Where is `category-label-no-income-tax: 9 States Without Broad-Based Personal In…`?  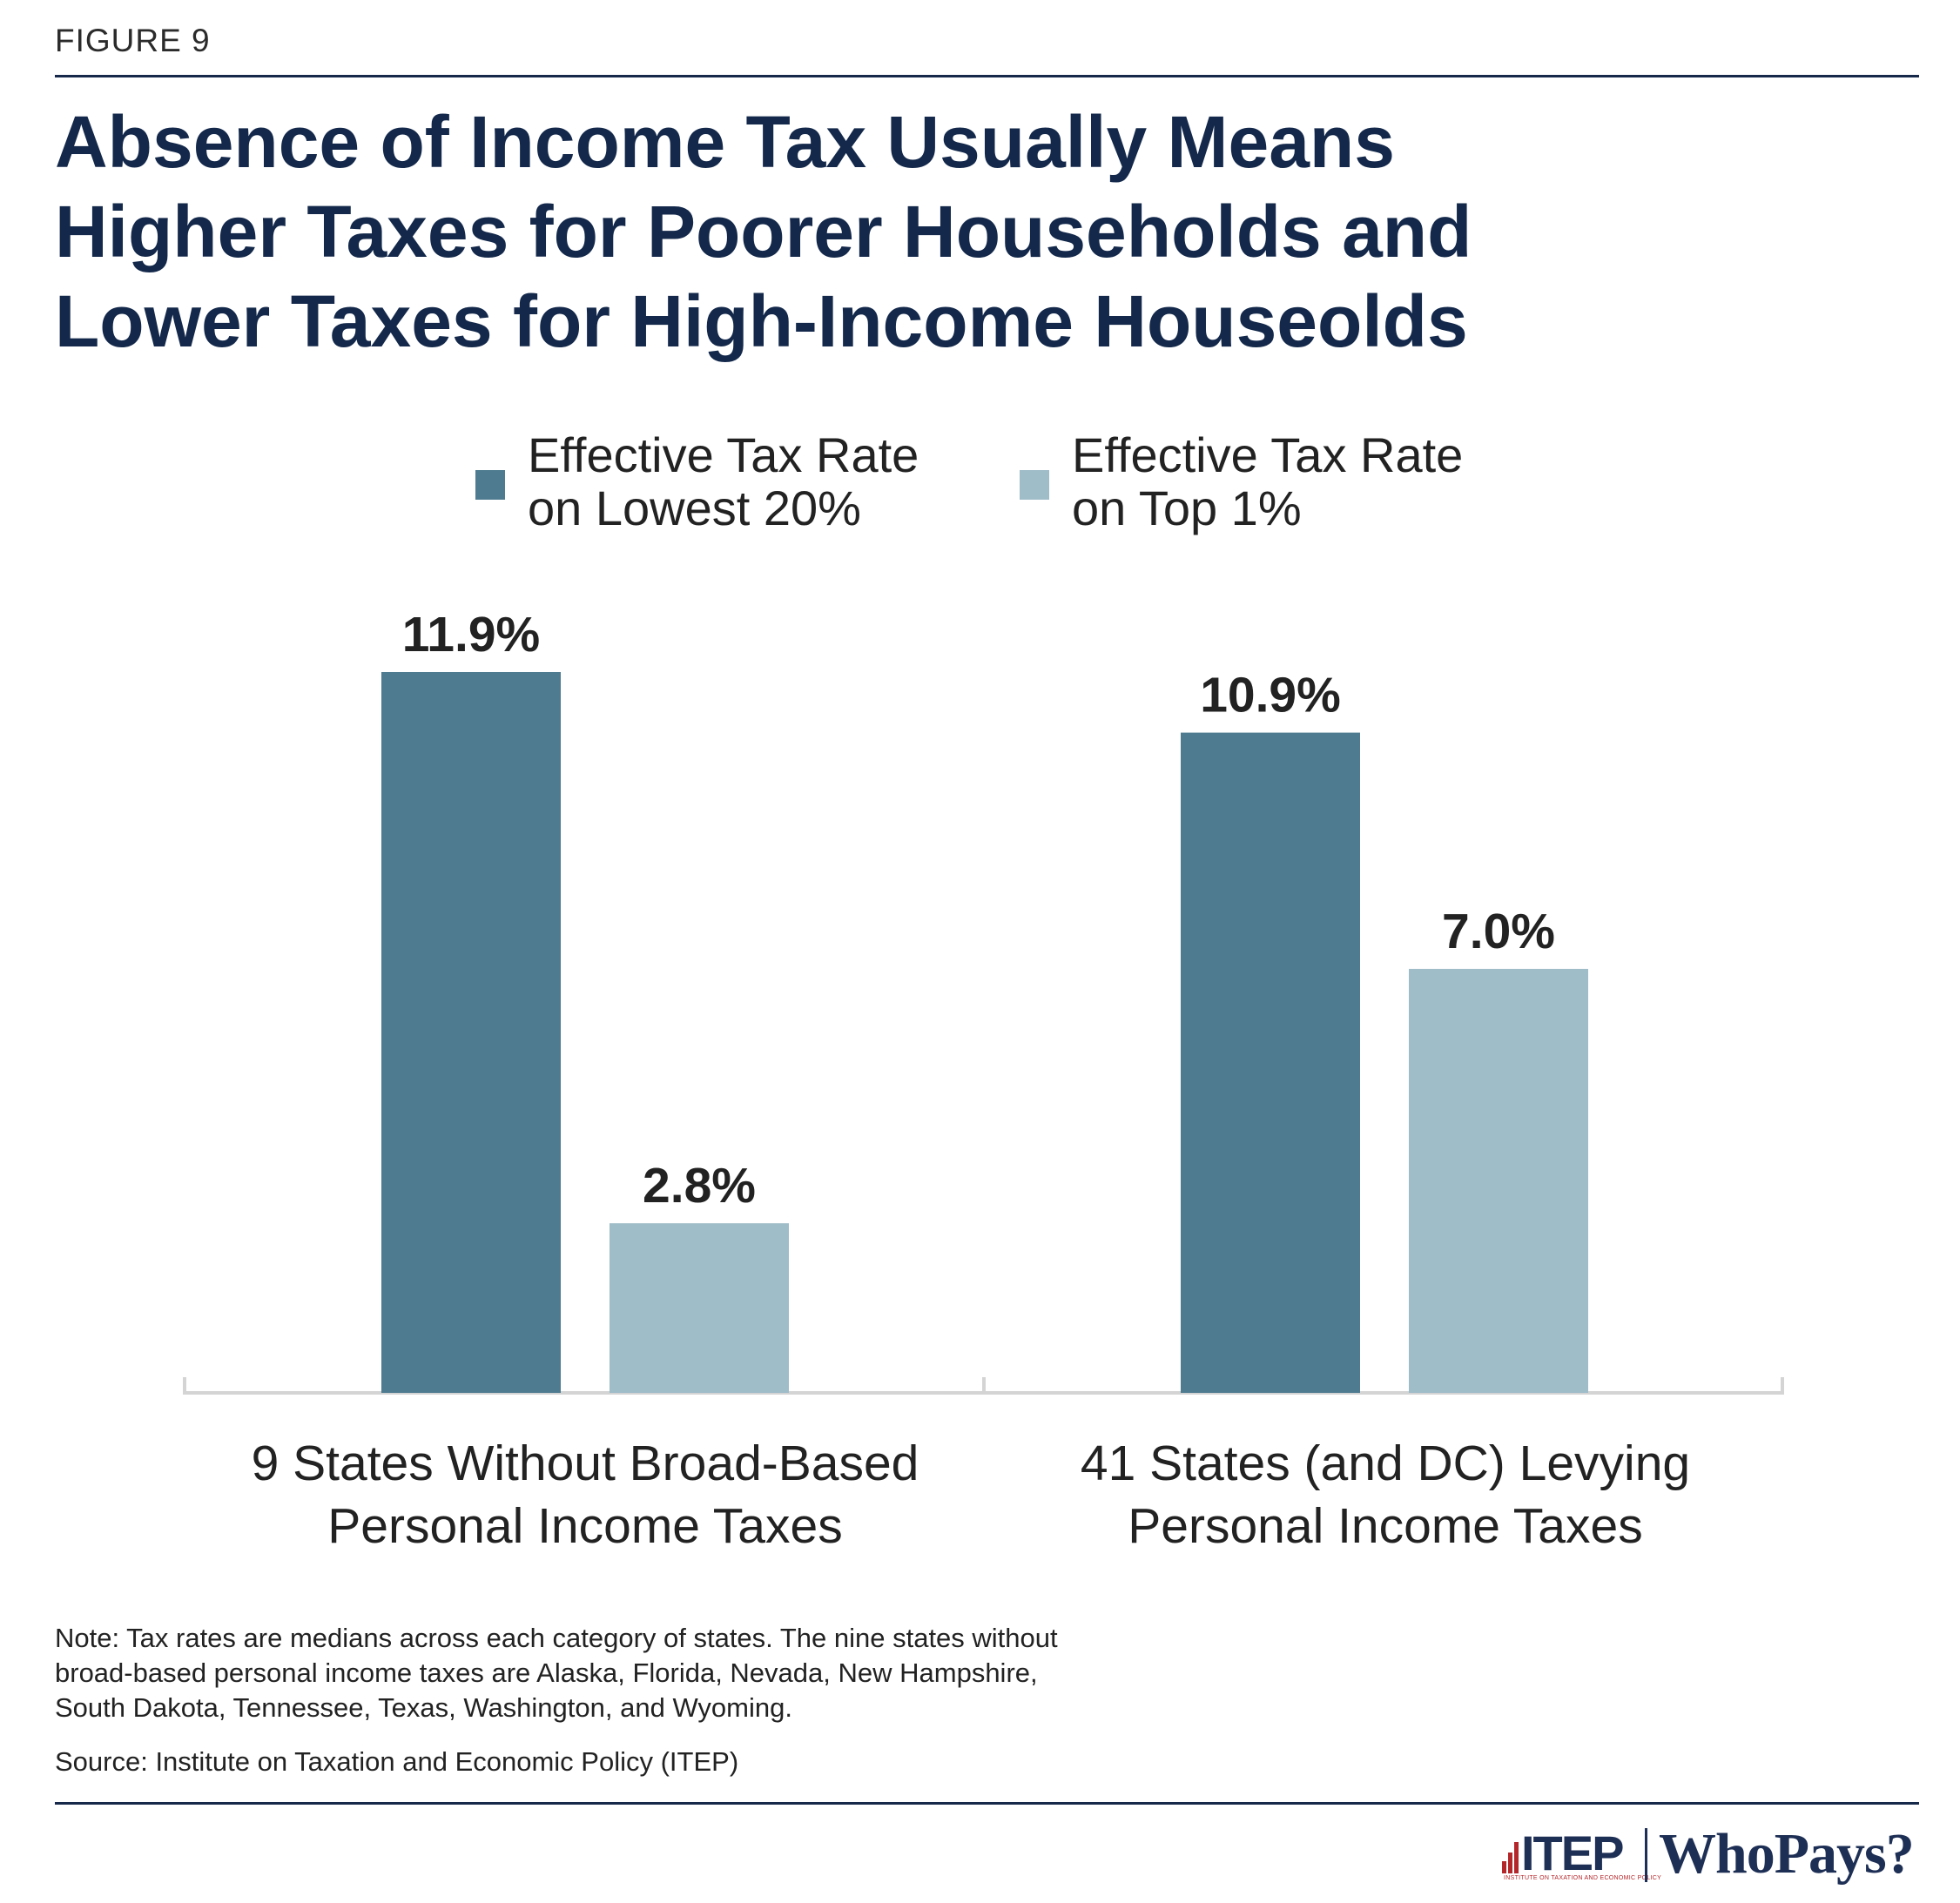
category-label-no-income-tax: 9 States Without Broad-Based Personal In… is located at coordinates (585, 1494).